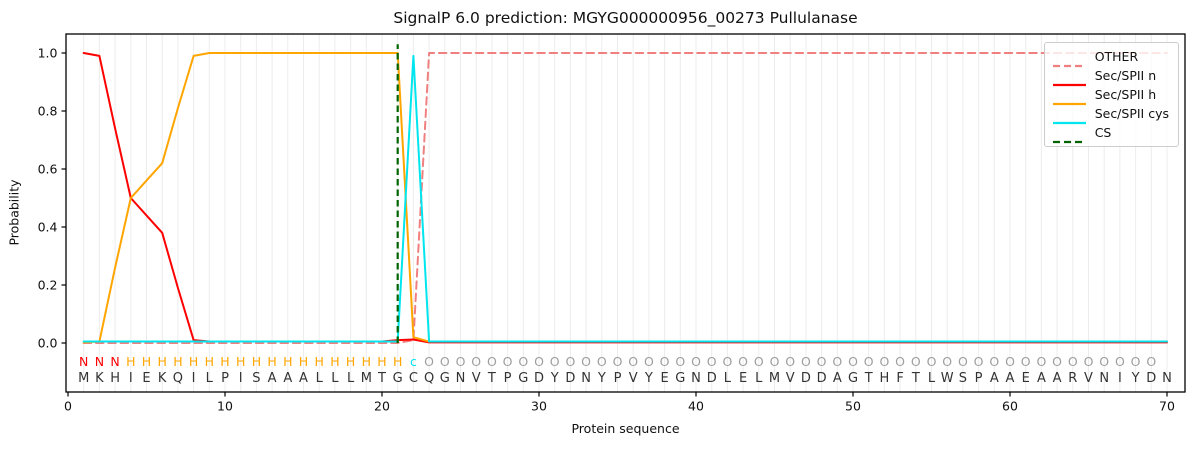 The width and height of the screenshot is (1200, 450). What do you see at coordinates (619, 403) in the screenshot?
I see `x-ticks: 0 10 20 30 40 50 60 70` at bounding box center [619, 403].